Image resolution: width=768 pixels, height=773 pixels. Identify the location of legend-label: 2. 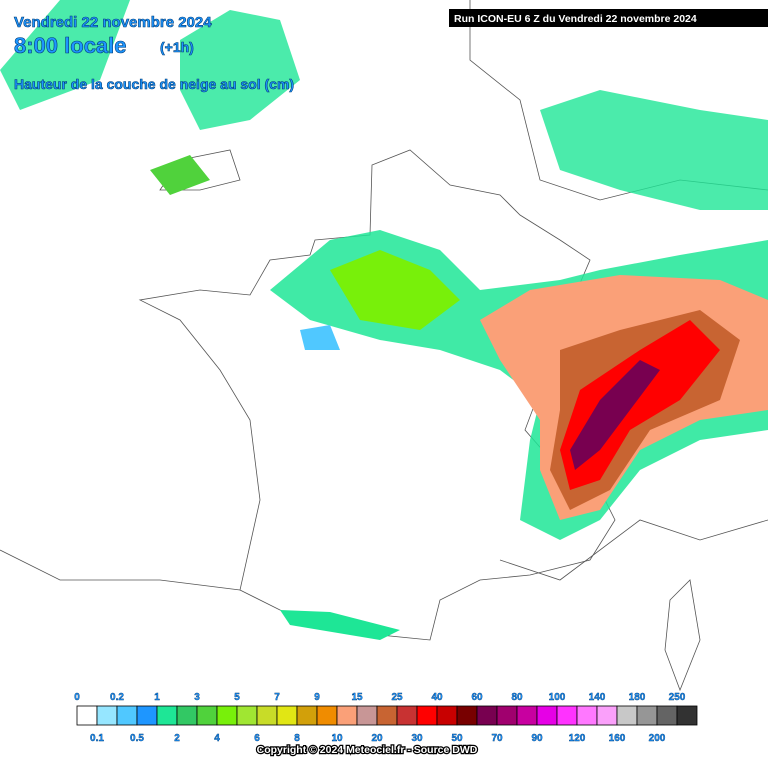
(177, 738).